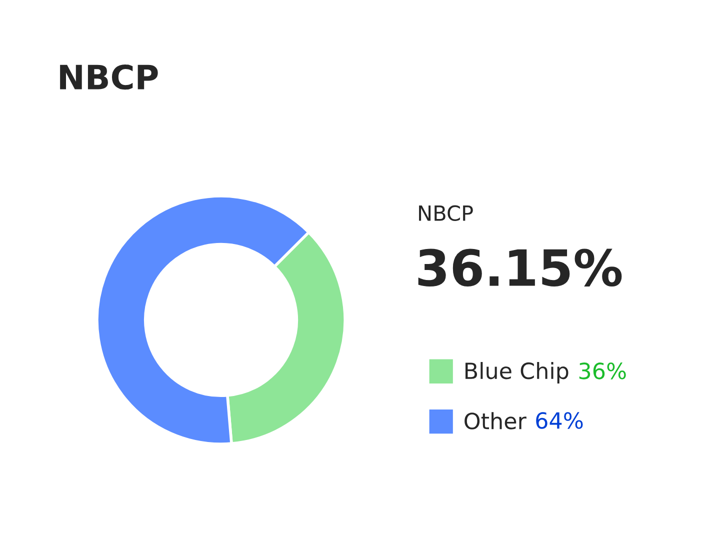 The width and height of the screenshot is (704, 550). Describe the element at coordinates (109, 77) in the screenshot. I see `chart-title: NBCP` at that location.